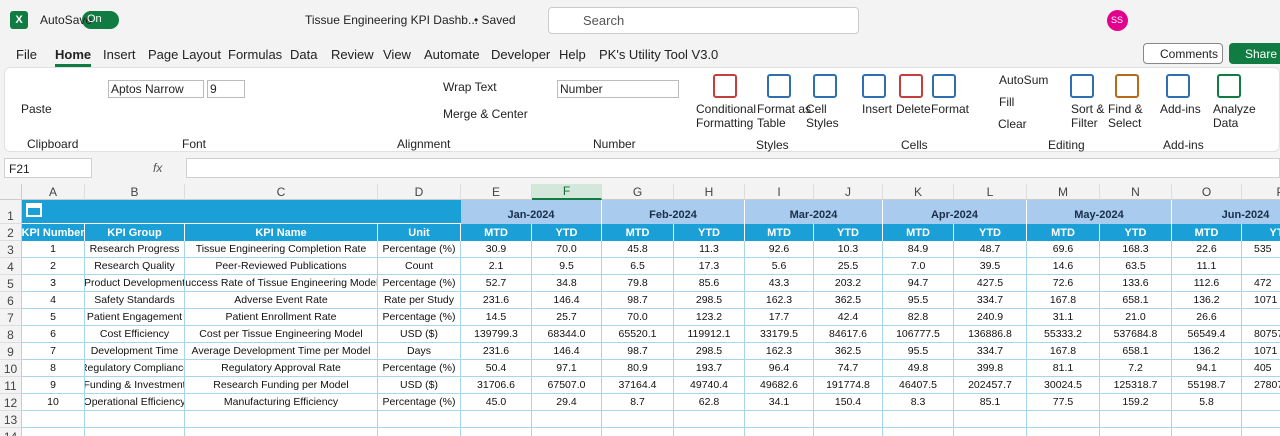 The image size is (1280, 436). Describe the element at coordinates (11, 419) in the screenshot. I see `row-header: 13` at that location.